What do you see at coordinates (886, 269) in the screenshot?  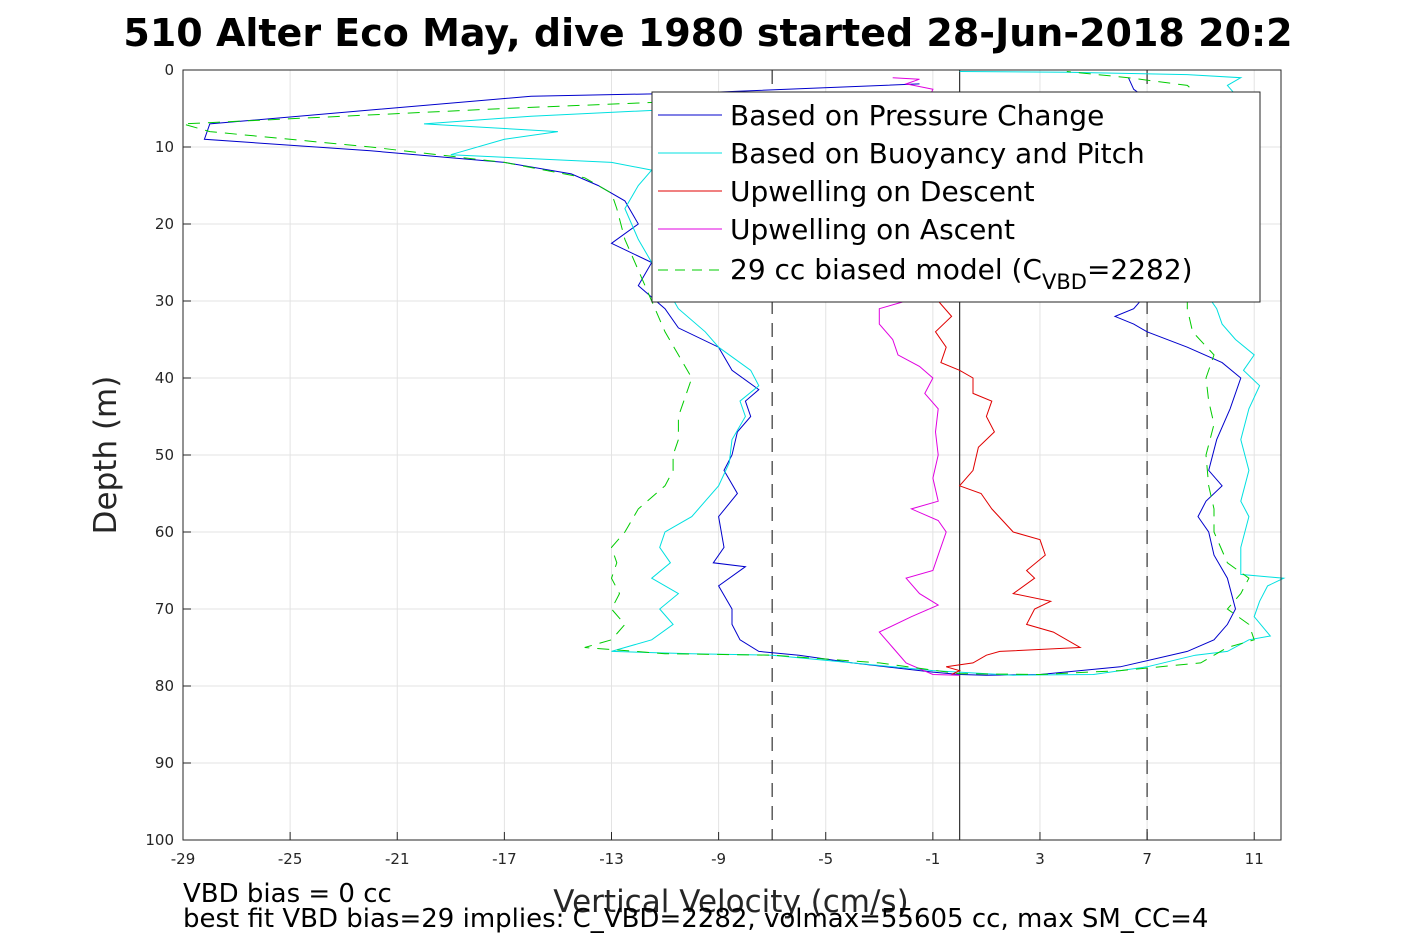 I see `legend-model-prefix: 29 cc biased model (C` at bounding box center [886, 269].